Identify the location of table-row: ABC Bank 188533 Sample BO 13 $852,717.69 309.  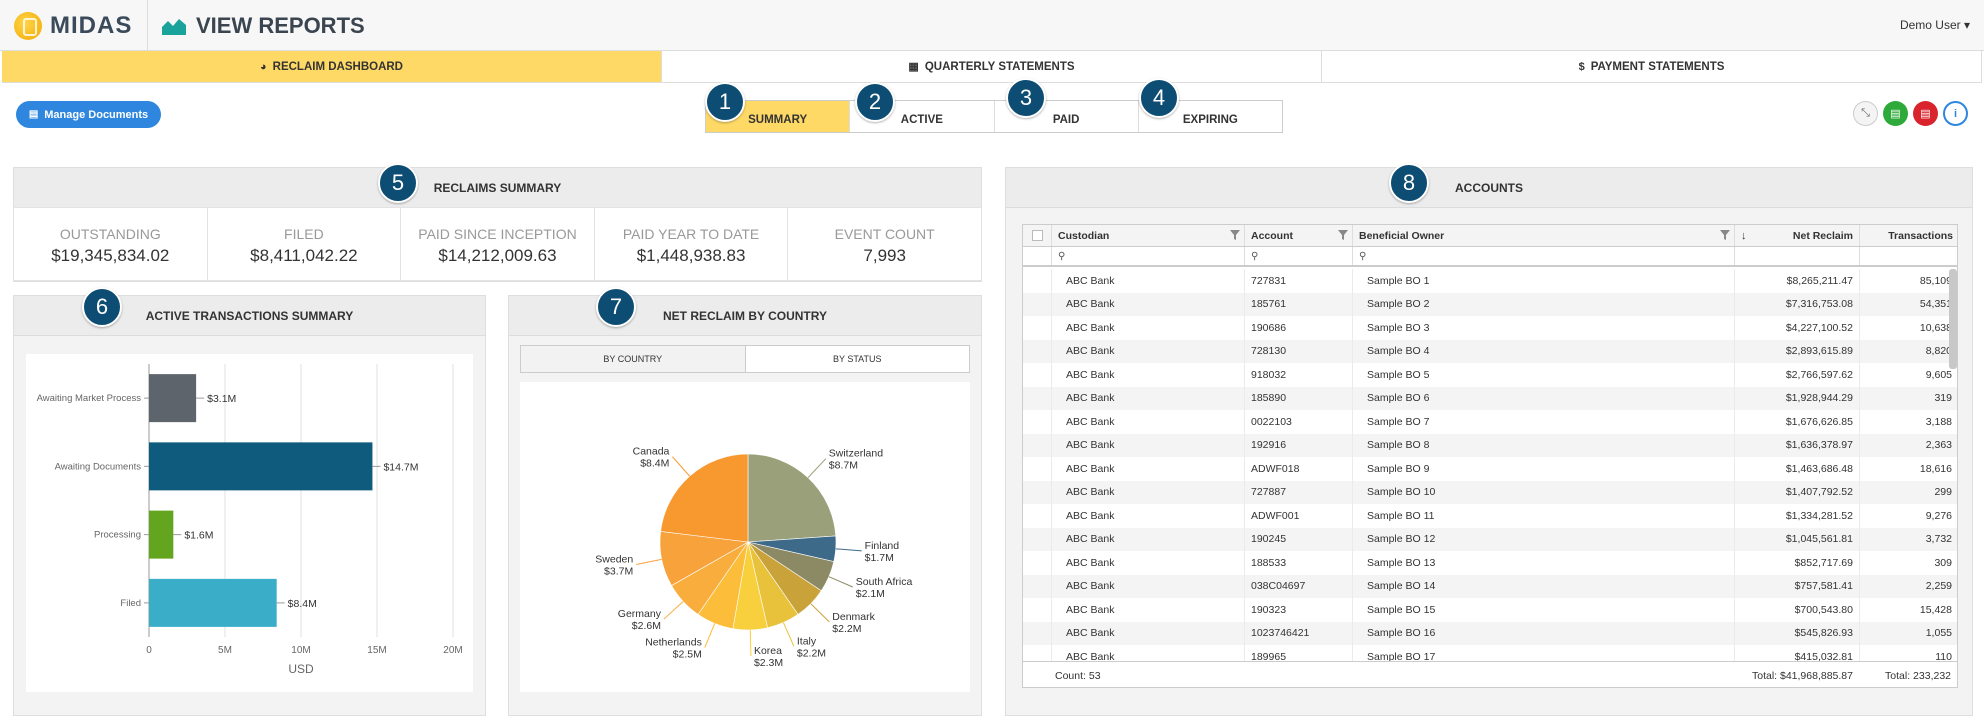
(1490, 563).